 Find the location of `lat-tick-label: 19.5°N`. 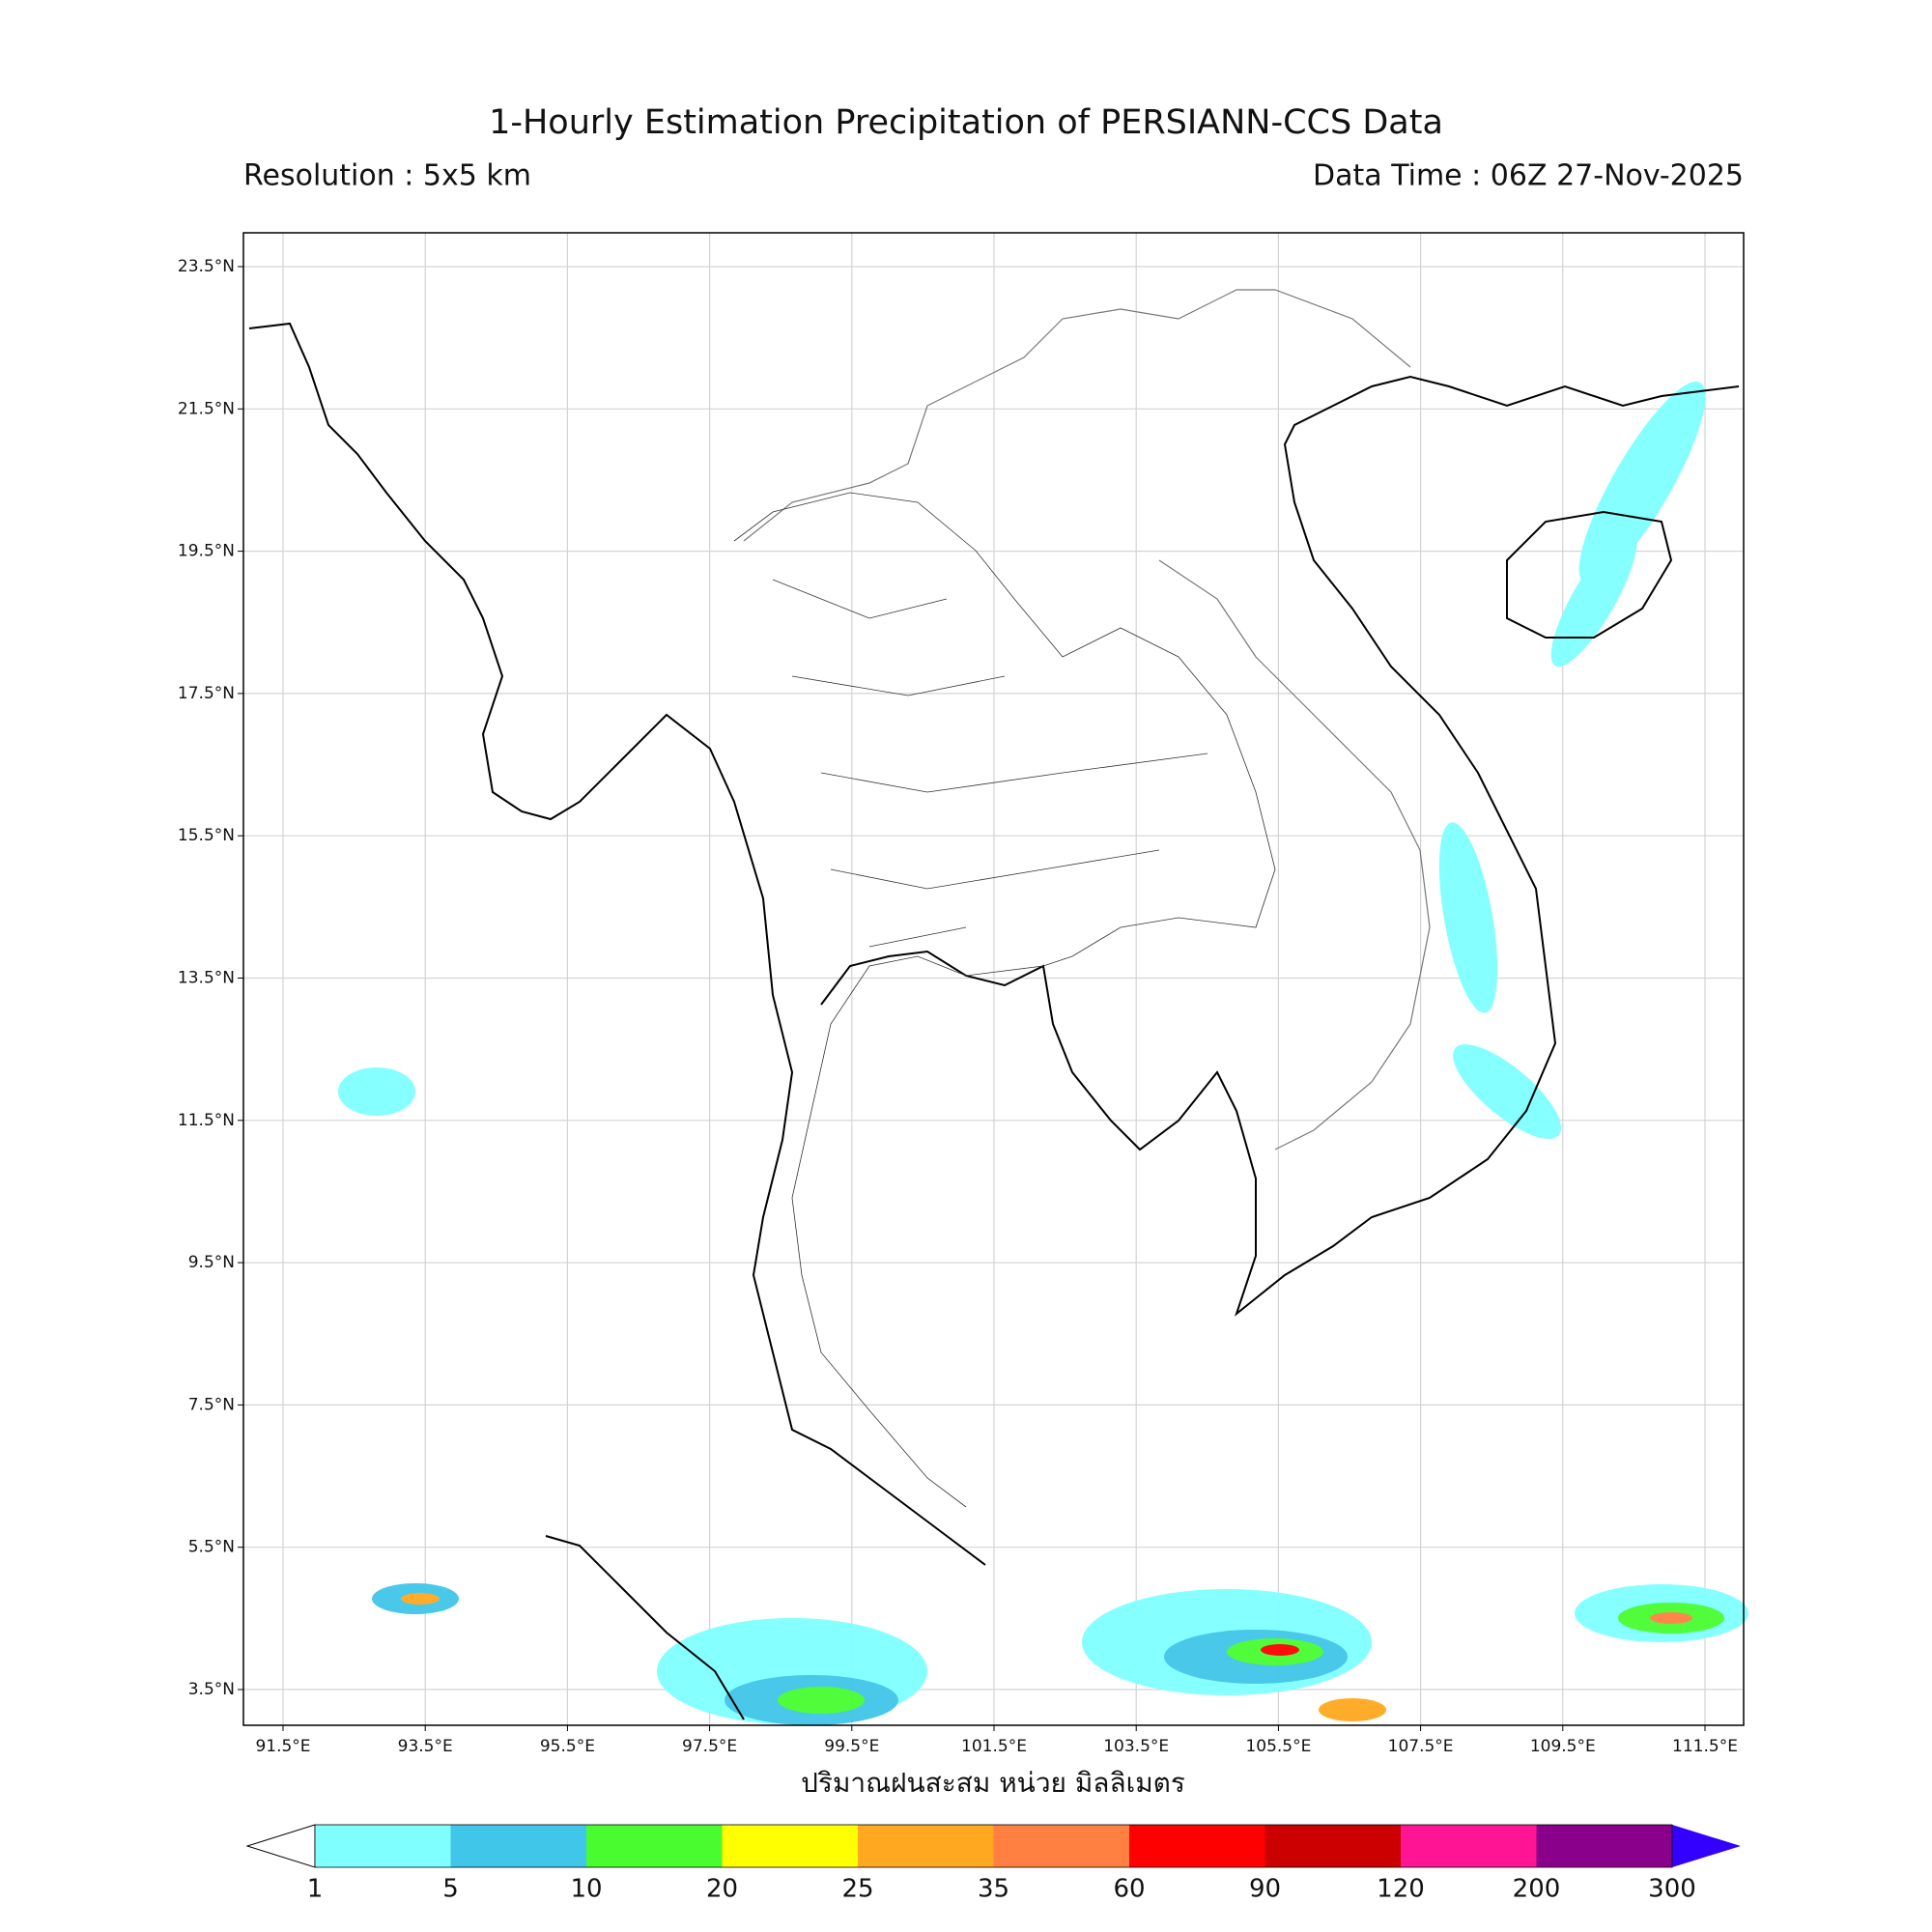

lat-tick-label: 19.5°N is located at coordinates (206, 551).